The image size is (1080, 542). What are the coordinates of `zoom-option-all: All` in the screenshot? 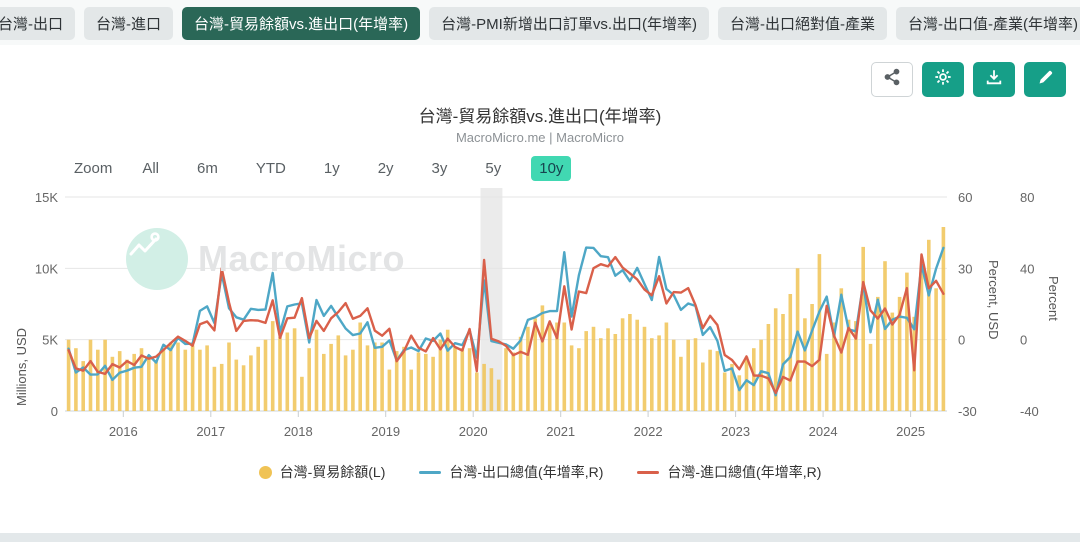 It's located at (151, 168).